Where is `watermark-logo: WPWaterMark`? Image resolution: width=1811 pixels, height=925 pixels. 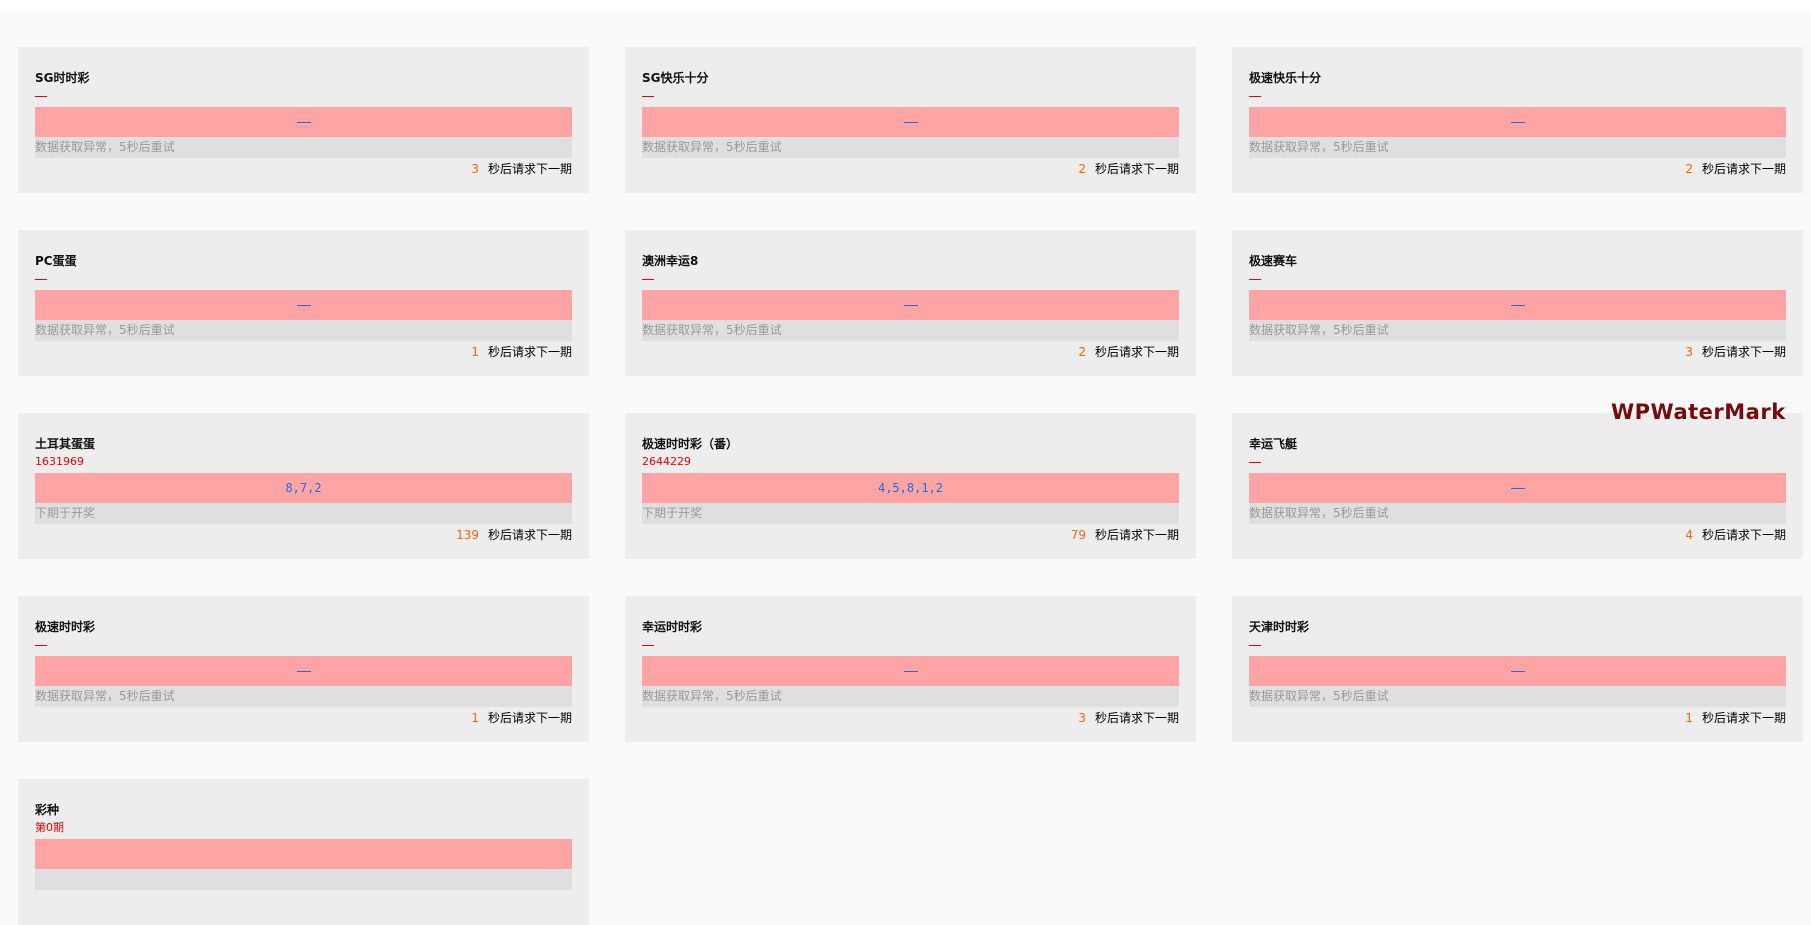
watermark-logo: WPWaterMark is located at coordinates (1698, 412).